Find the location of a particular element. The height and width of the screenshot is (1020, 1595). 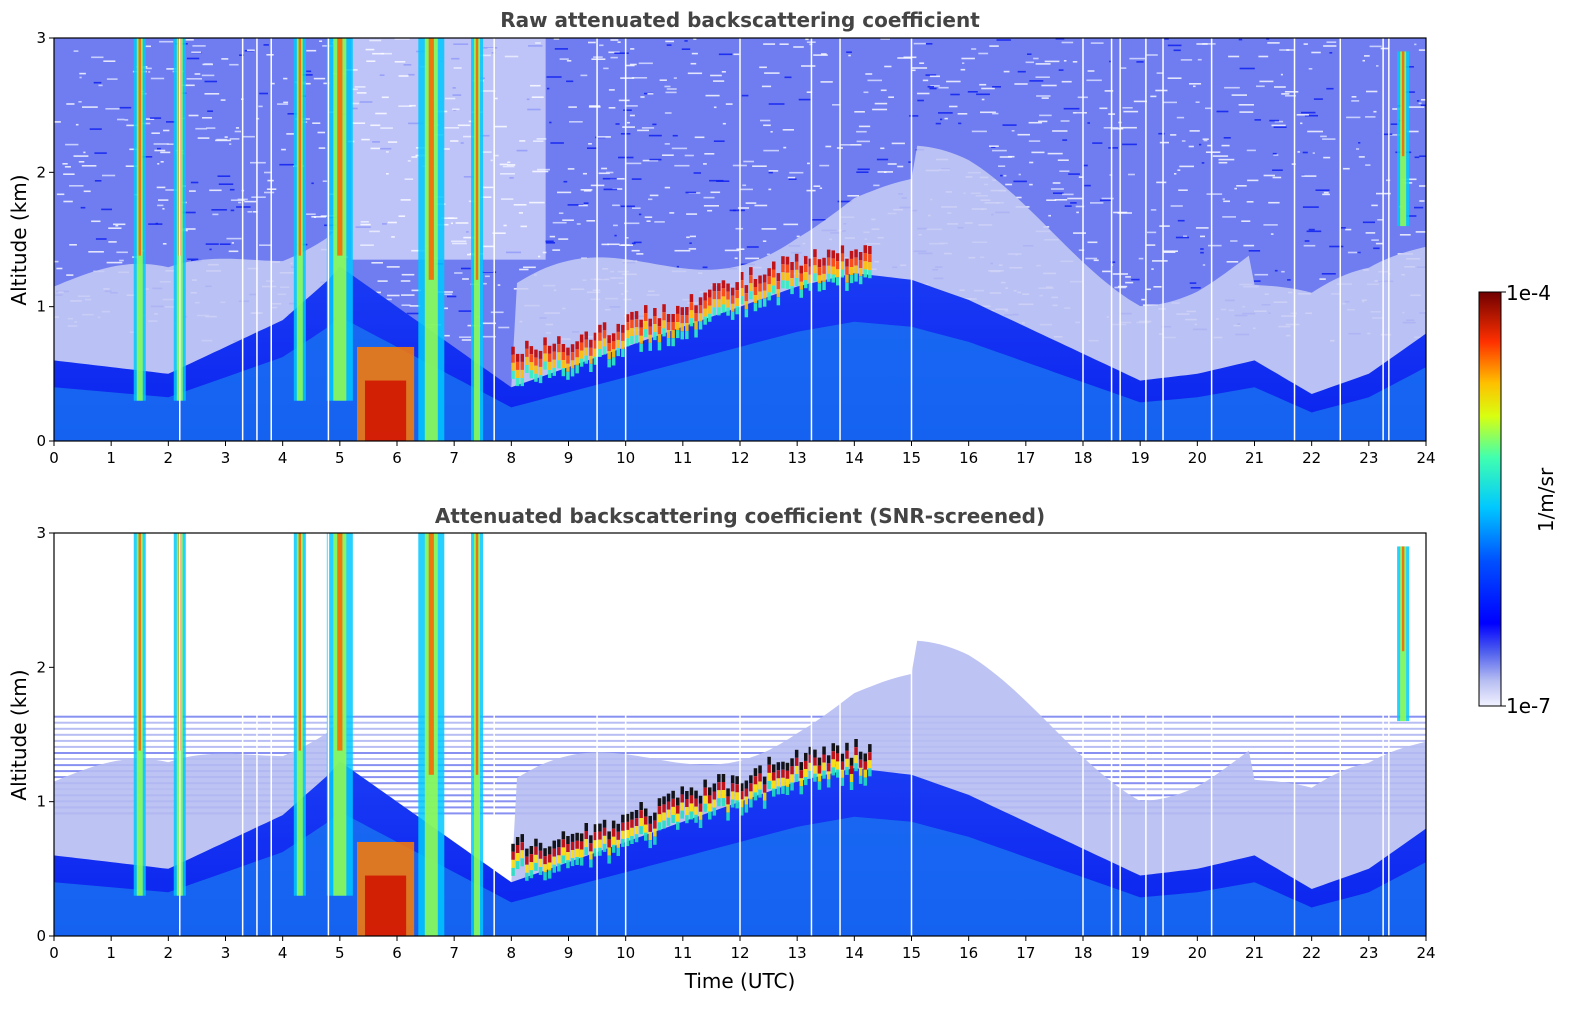

x-tick-label: 22 is located at coordinates (1311, 458).